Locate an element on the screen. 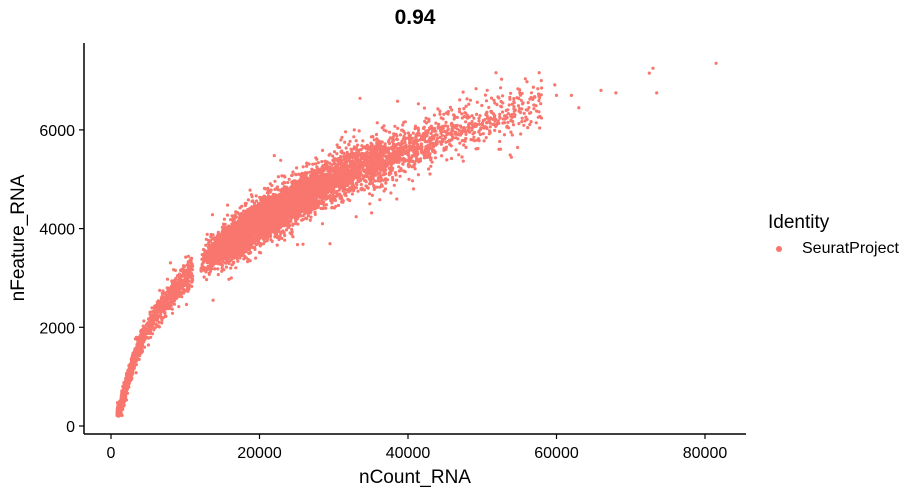 This screenshot has width=919, height=497. legend-label: SeuratProject is located at coordinates (850, 248).